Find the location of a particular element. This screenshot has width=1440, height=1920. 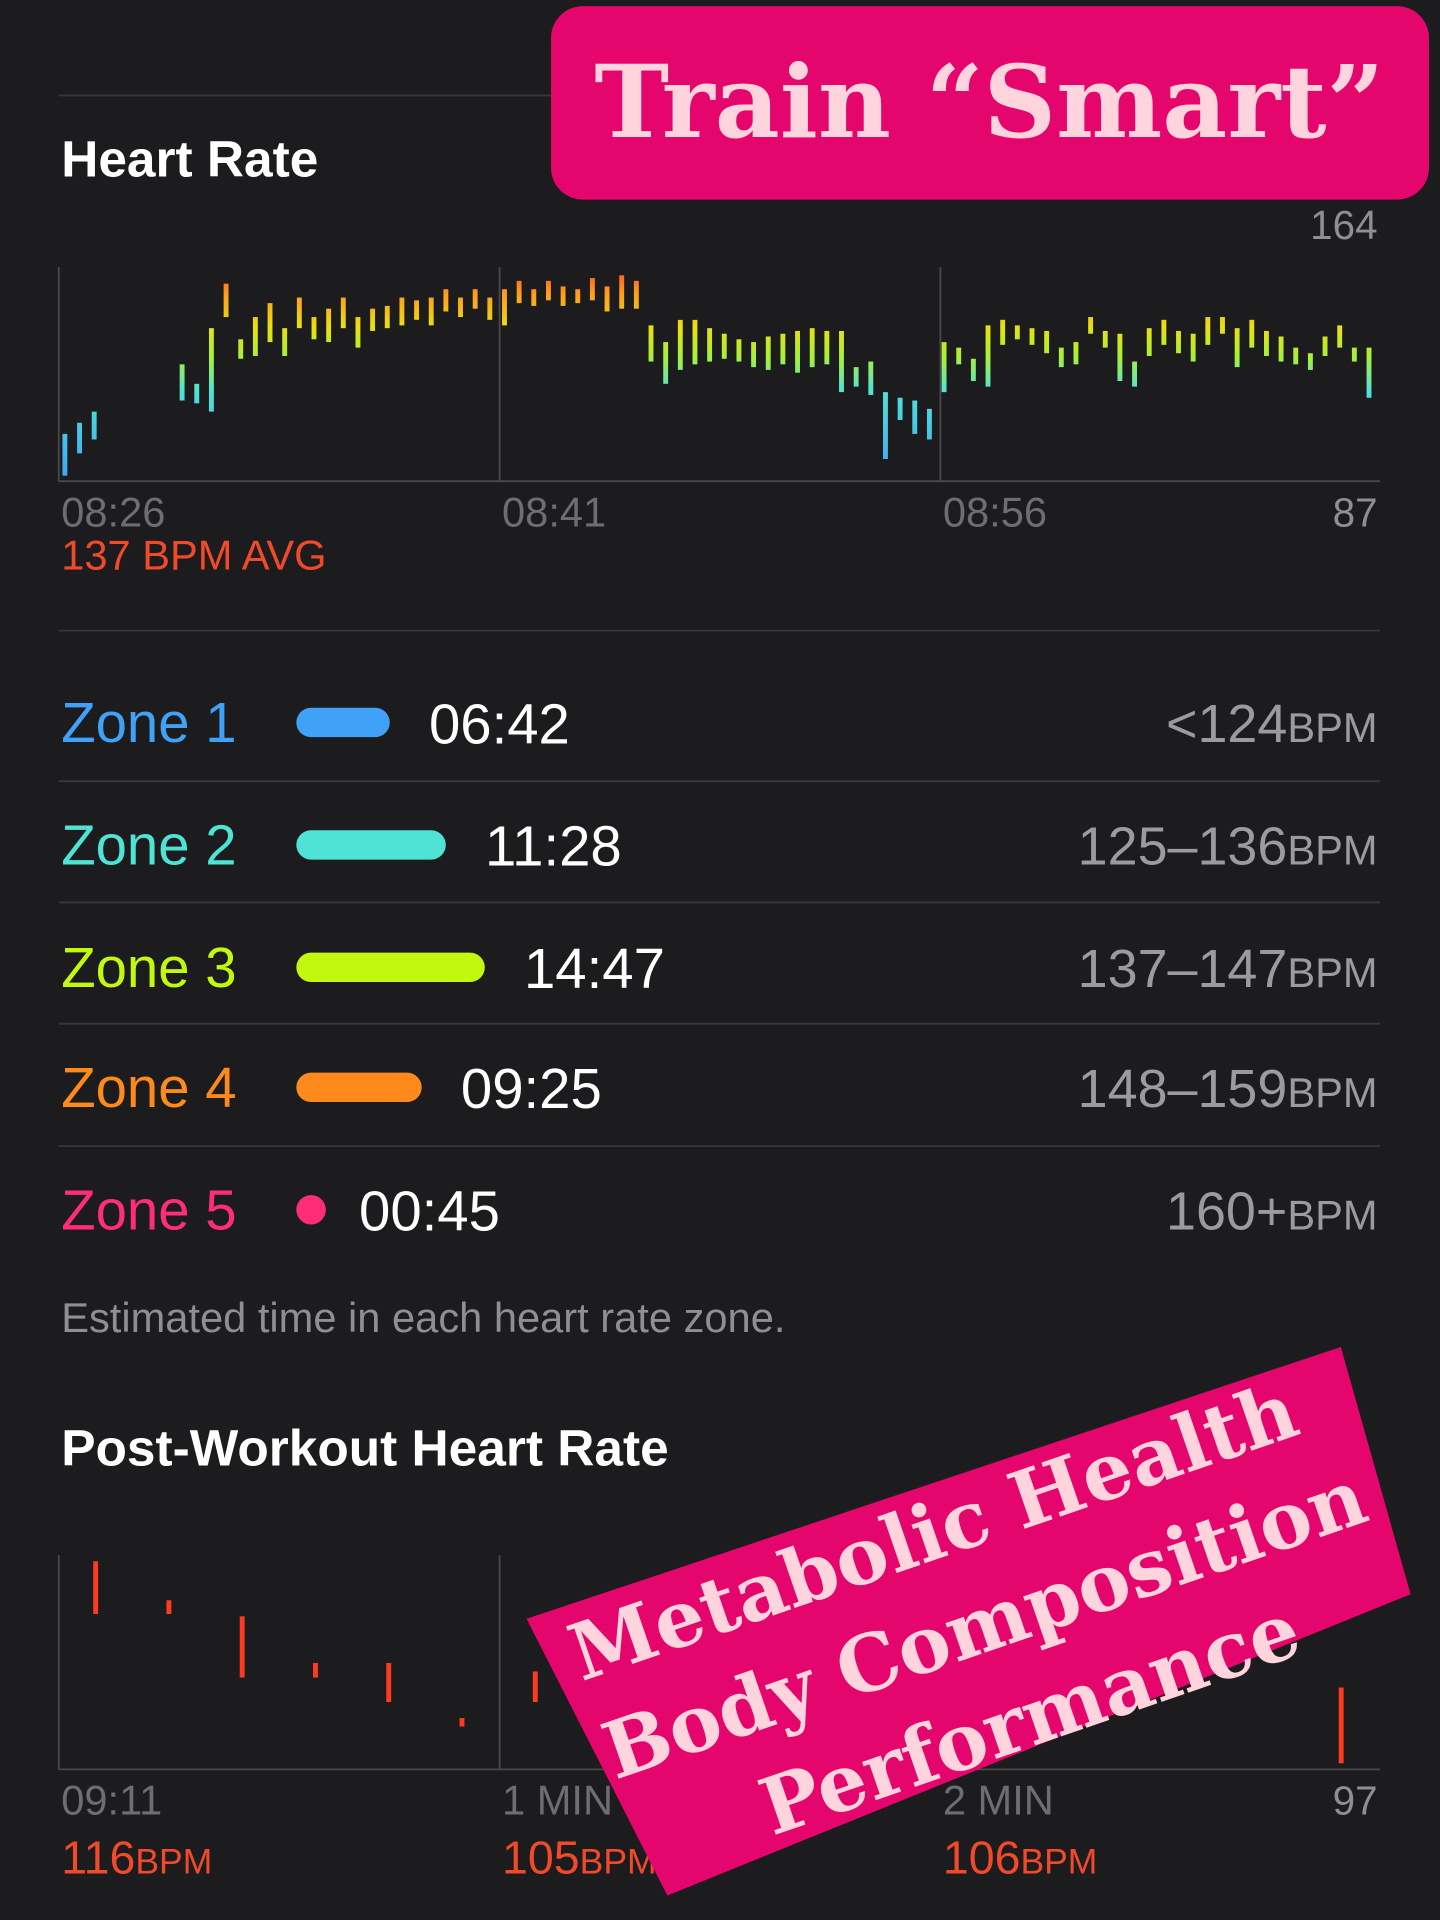

zone-range: 148–159BPM is located at coordinates (1228, 1089).